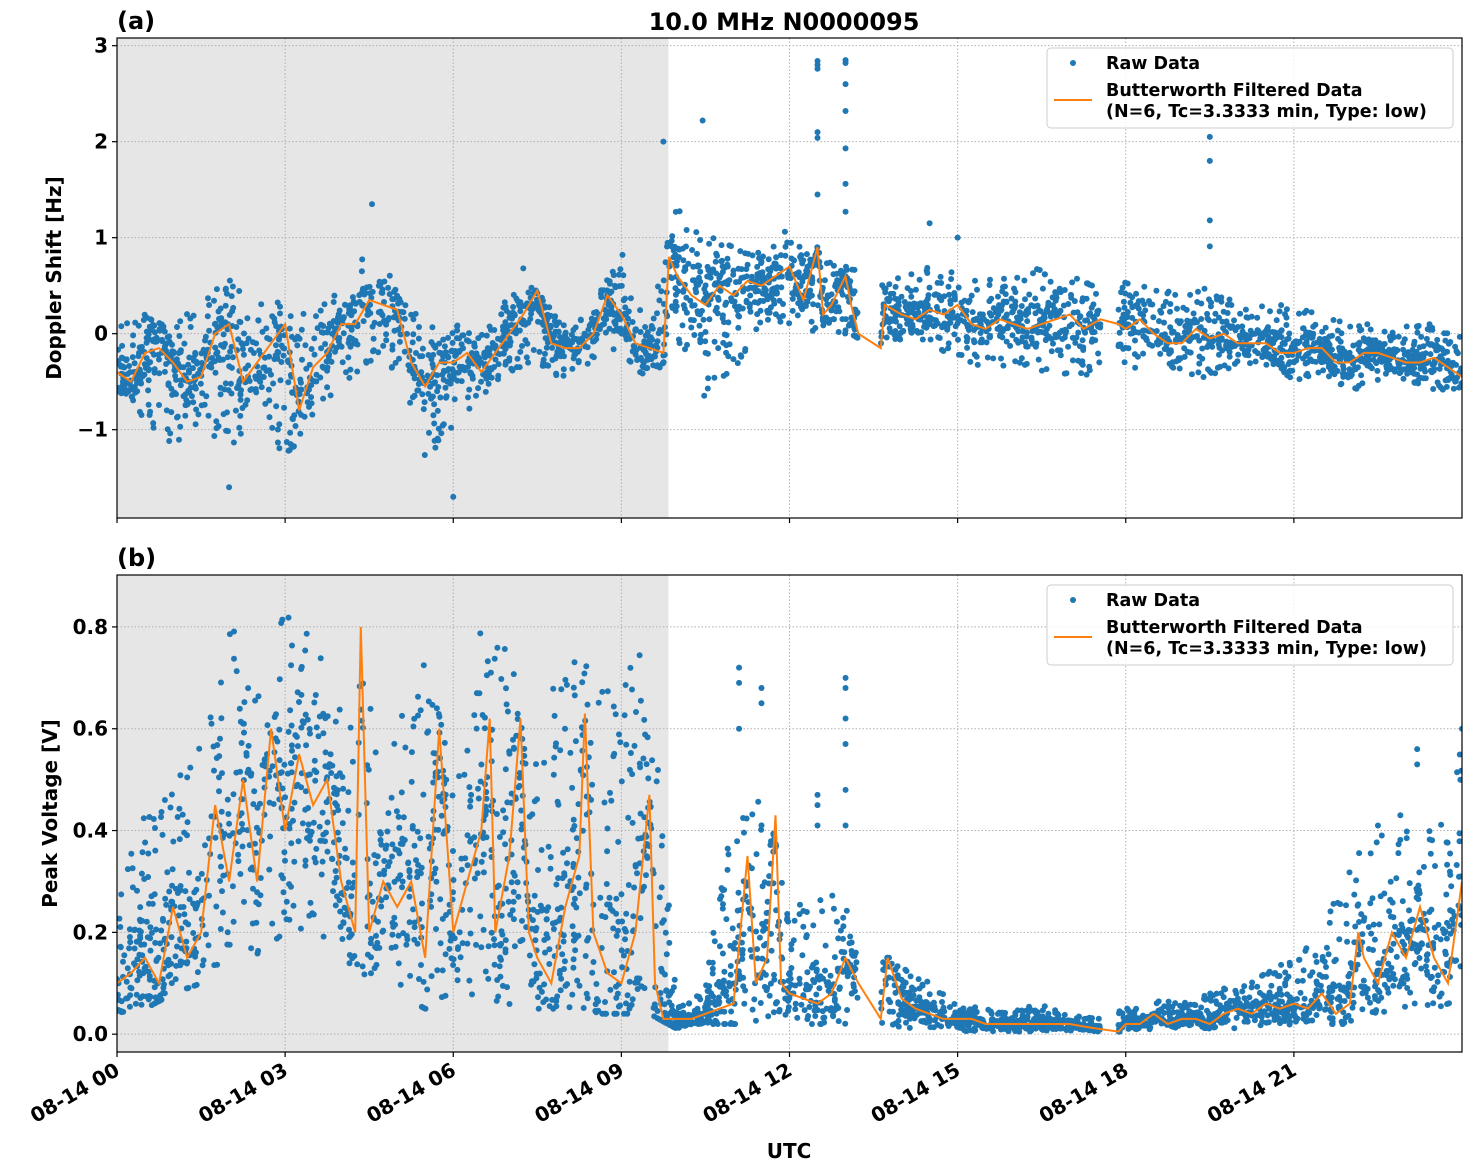  What do you see at coordinates (1073, 63) in the screenshot?
I see `legend-raw-marker` at bounding box center [1073, 63].